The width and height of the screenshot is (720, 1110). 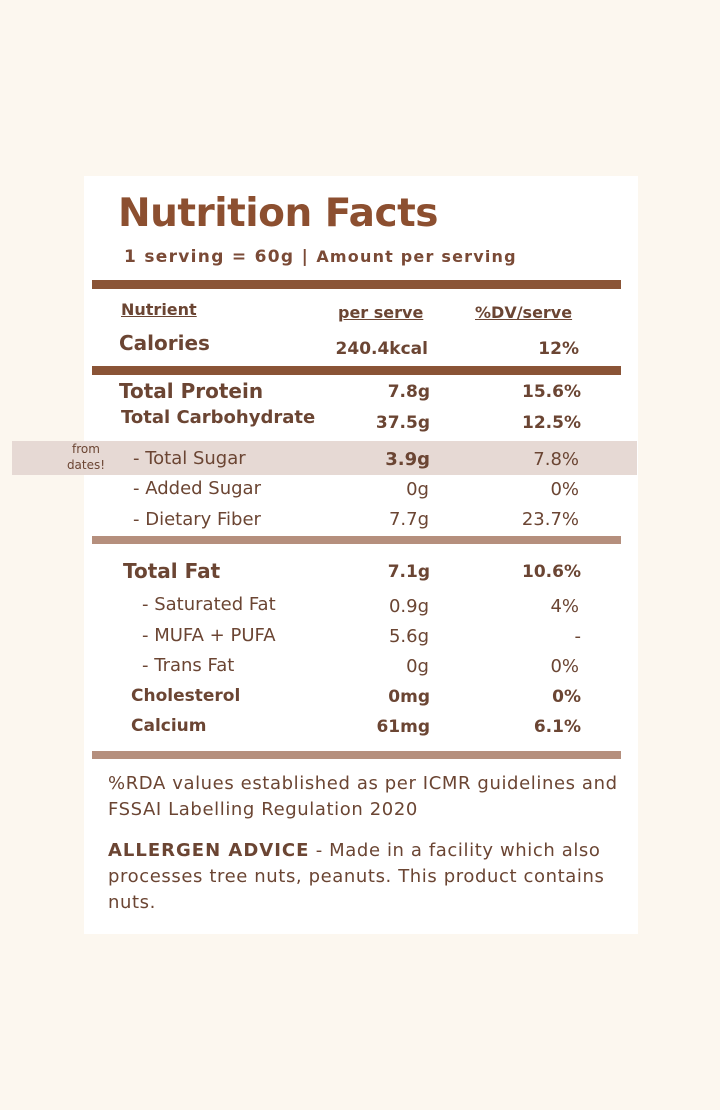 What do you see at coordinates (188, 665) in the screenshot?
I see `row-name-trans-fat: - Trans Fat` at bounding box center [188, 665].